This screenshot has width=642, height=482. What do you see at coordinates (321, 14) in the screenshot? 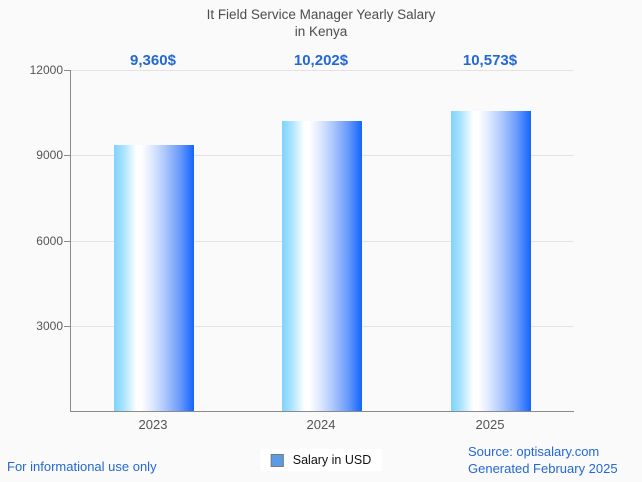
I see `chart-title-line1: It Field Service Manager Yearly Salary` at bounding box center [321, 14].